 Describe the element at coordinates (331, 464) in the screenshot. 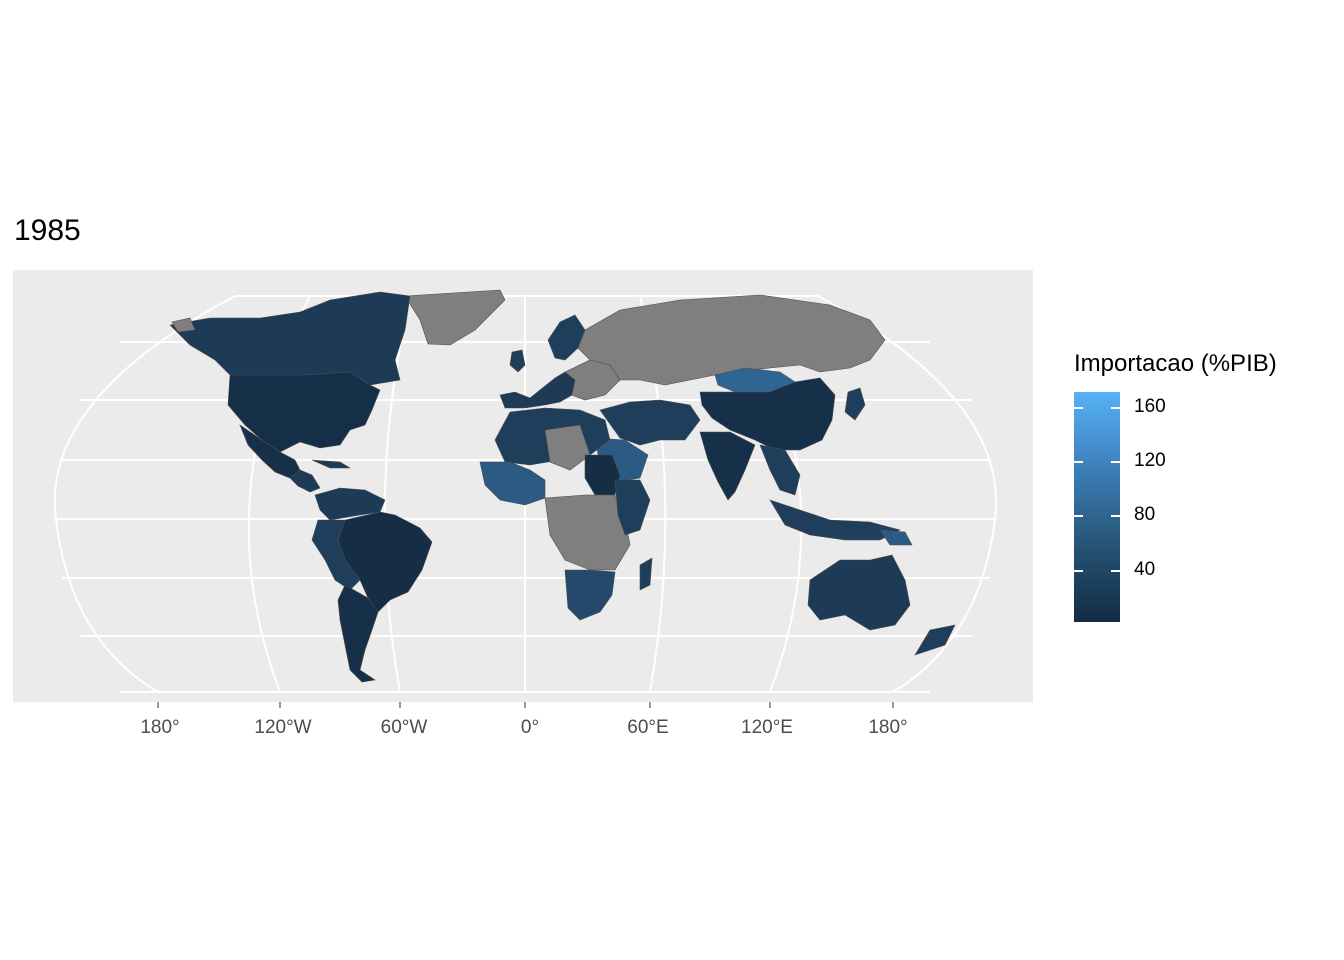

I see `country-cuba` at that location.